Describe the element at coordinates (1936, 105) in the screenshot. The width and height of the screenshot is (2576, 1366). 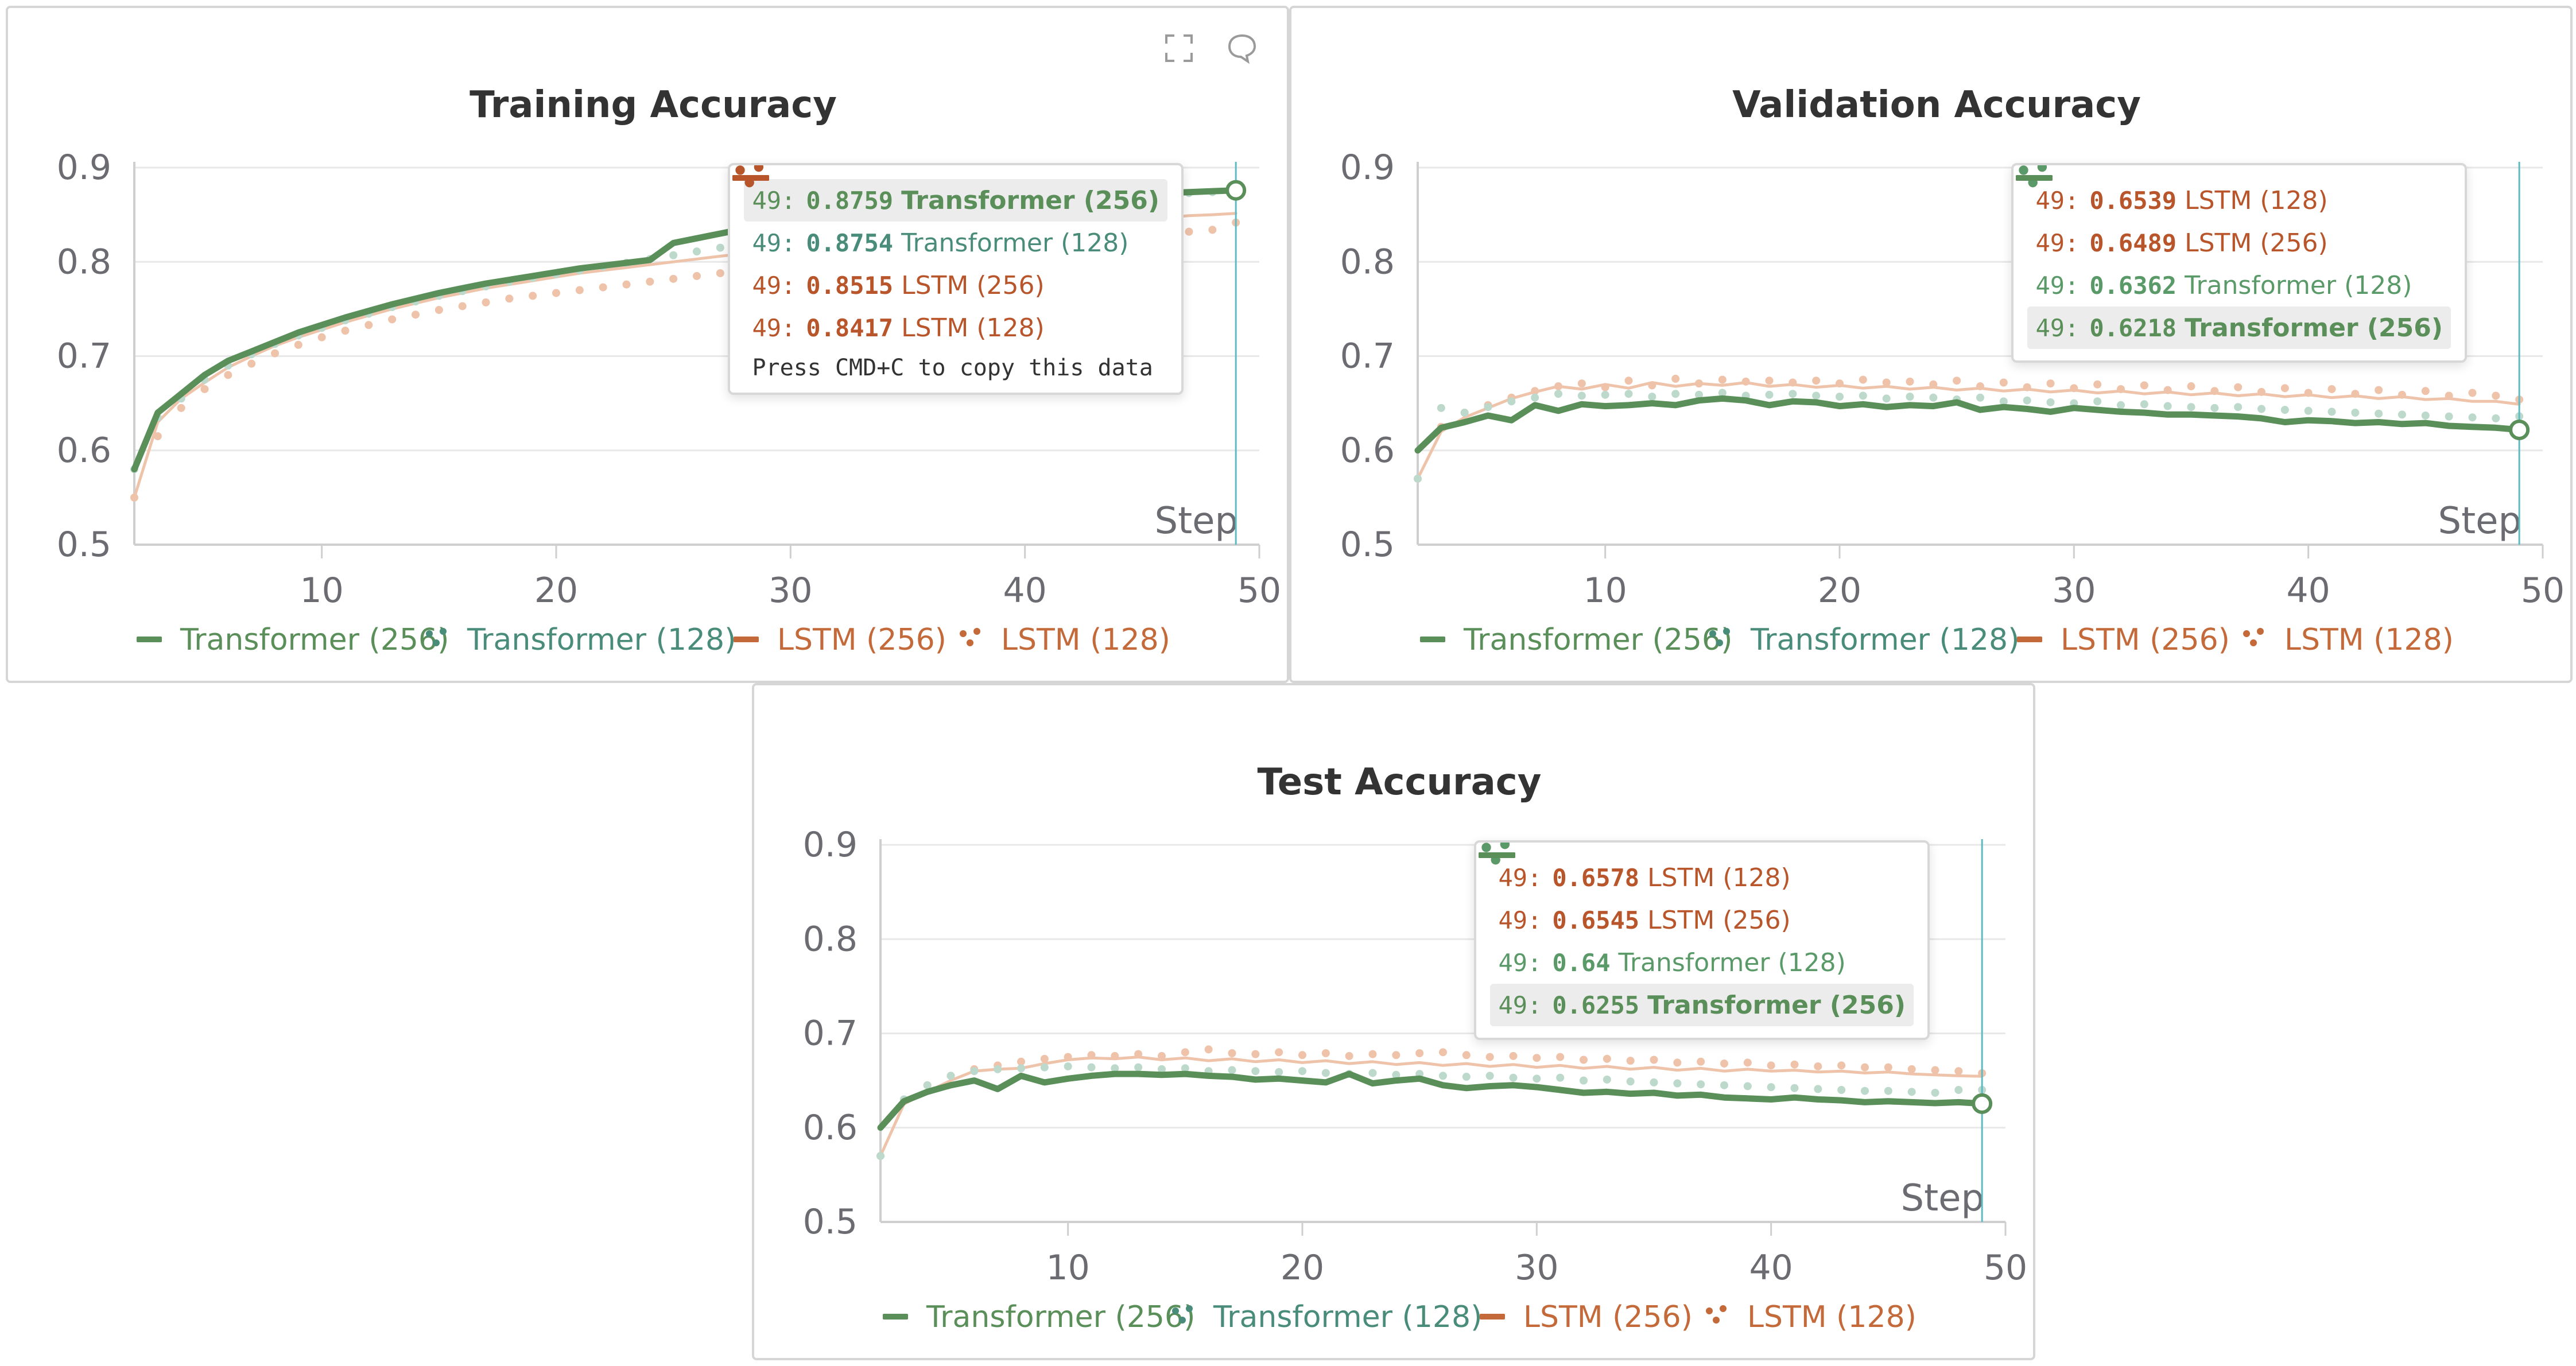
I see `chart-title: Validation Accuracy` at that location.